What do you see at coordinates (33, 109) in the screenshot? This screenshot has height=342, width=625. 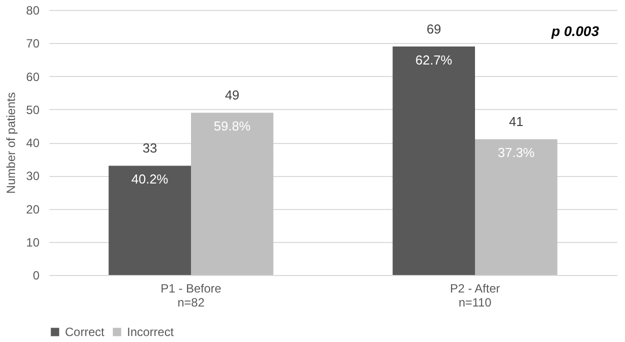 I see `y-tick-label: 50` at bounding box center [33, 109].